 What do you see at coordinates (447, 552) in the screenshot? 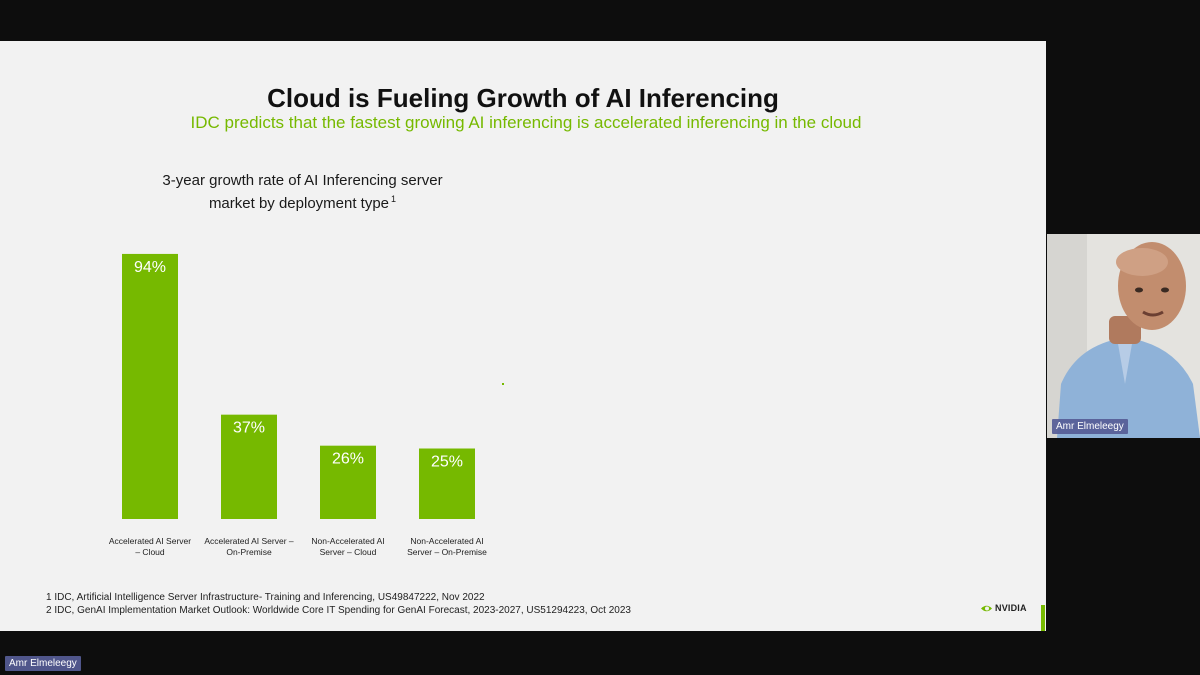
I see `category-label-4-line-2: Server – On-Premise` at bounding box center [447, 552].